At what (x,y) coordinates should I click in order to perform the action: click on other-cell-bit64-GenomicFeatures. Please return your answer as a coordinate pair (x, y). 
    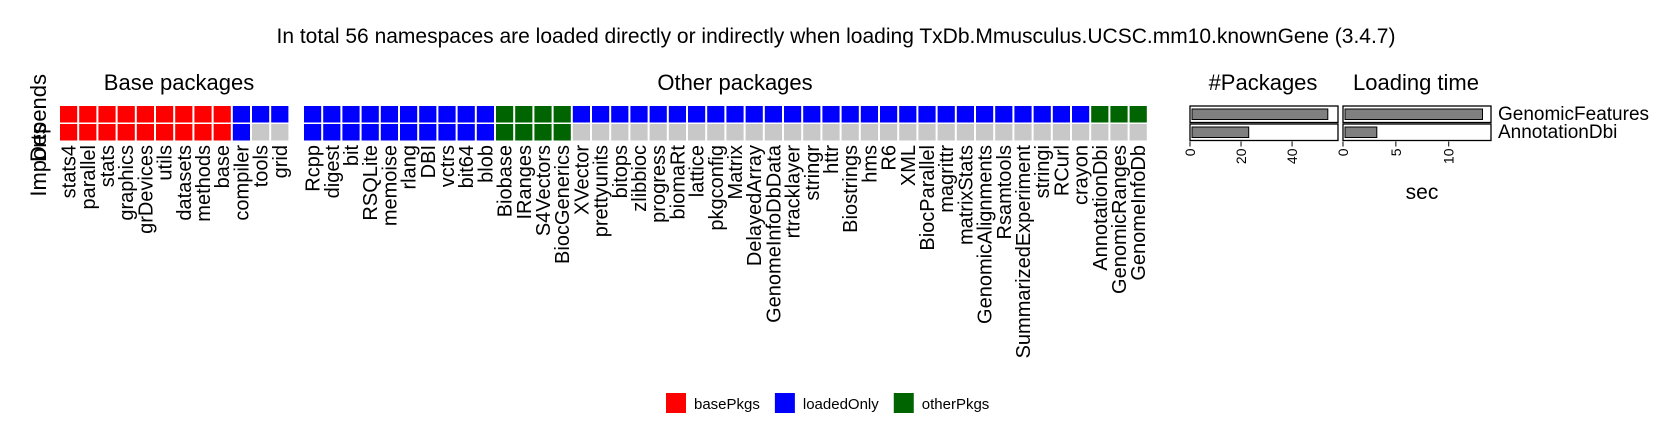
    Looking at the image, I should click on (466, 114).